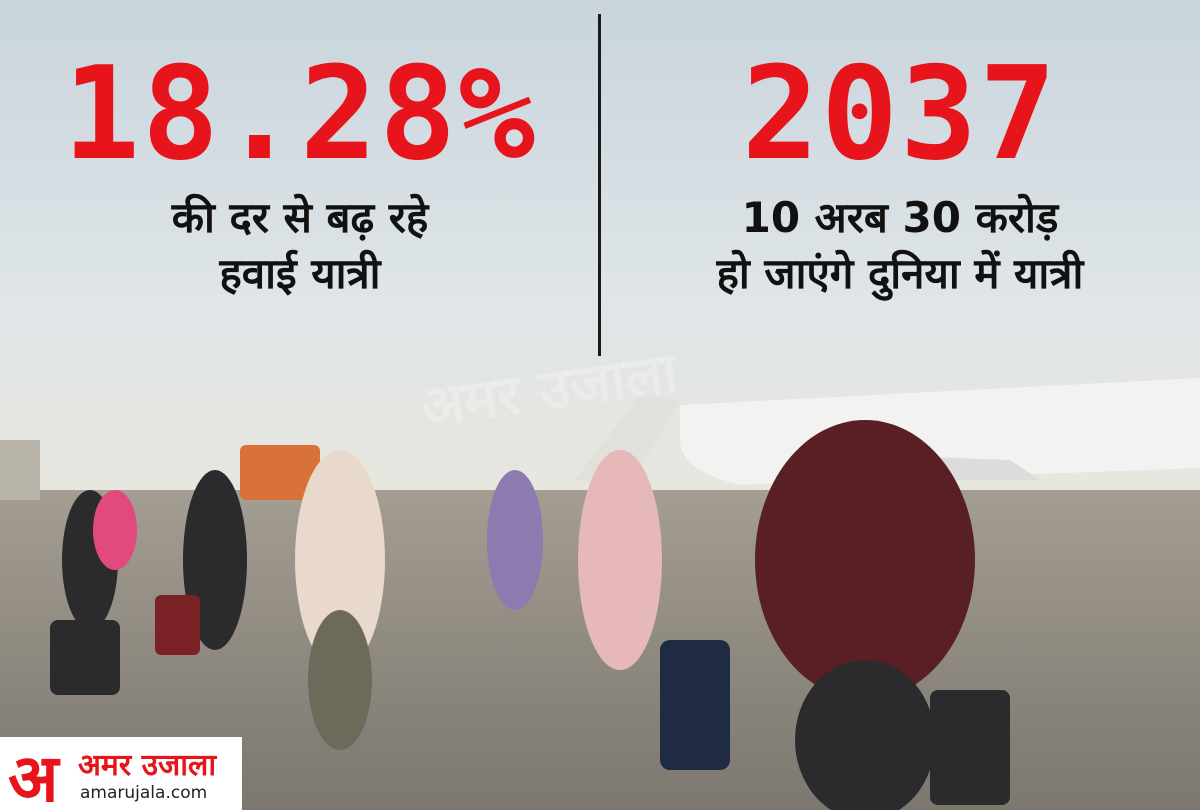 This screenshot has width=1200, height=810. Describe the element at coordinates (300, 217) in the screenshot. I see `caption-left-1: की दर से बढ़ रहे` at that location.